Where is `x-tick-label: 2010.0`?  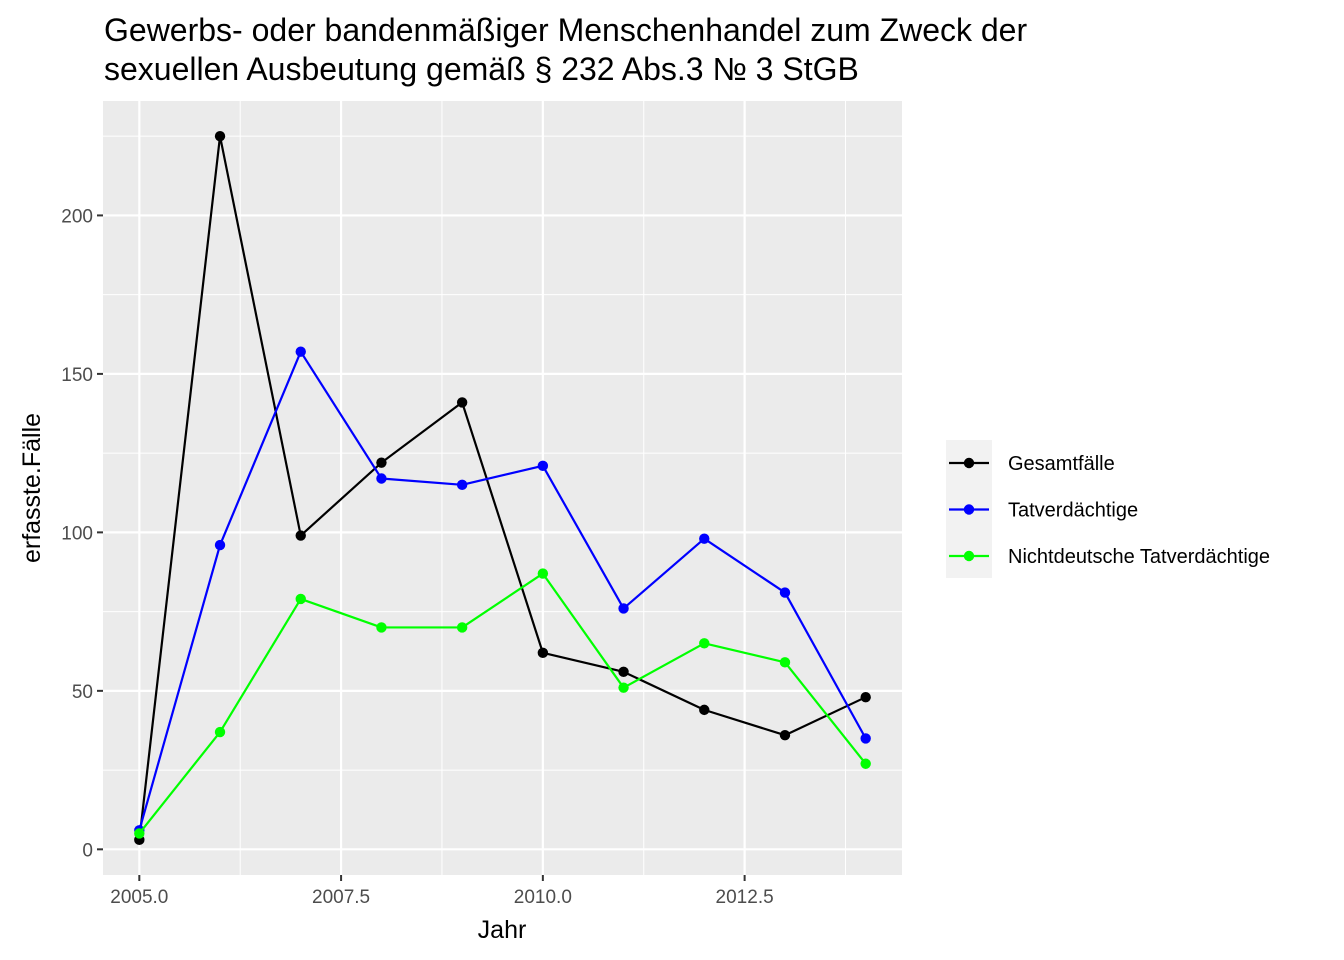 x-tick-label: 2010.0 is located at coordinates (543, 897).